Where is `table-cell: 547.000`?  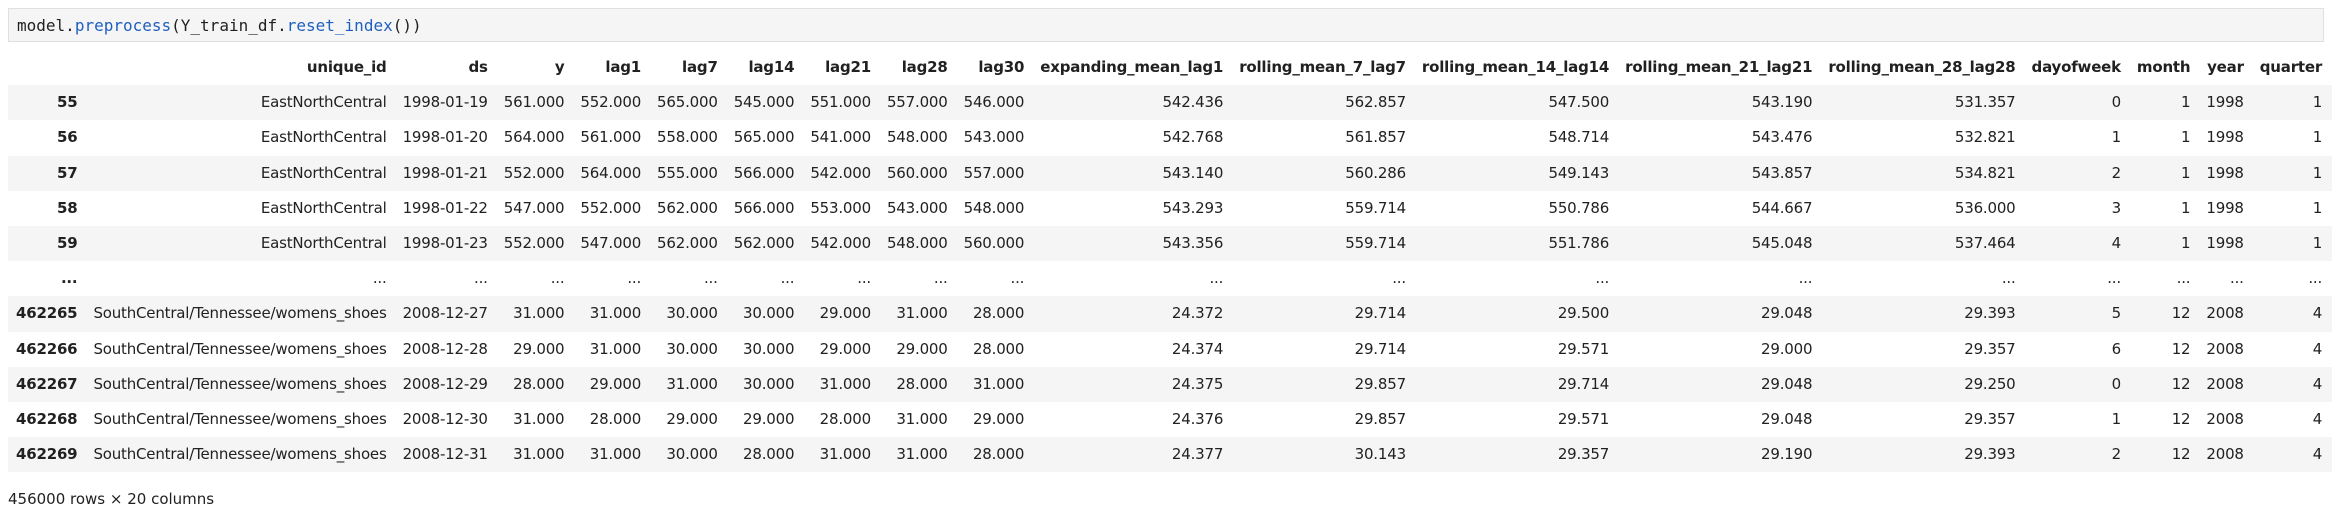
table-cell: 547.000 is located at coordinates (534, 207).